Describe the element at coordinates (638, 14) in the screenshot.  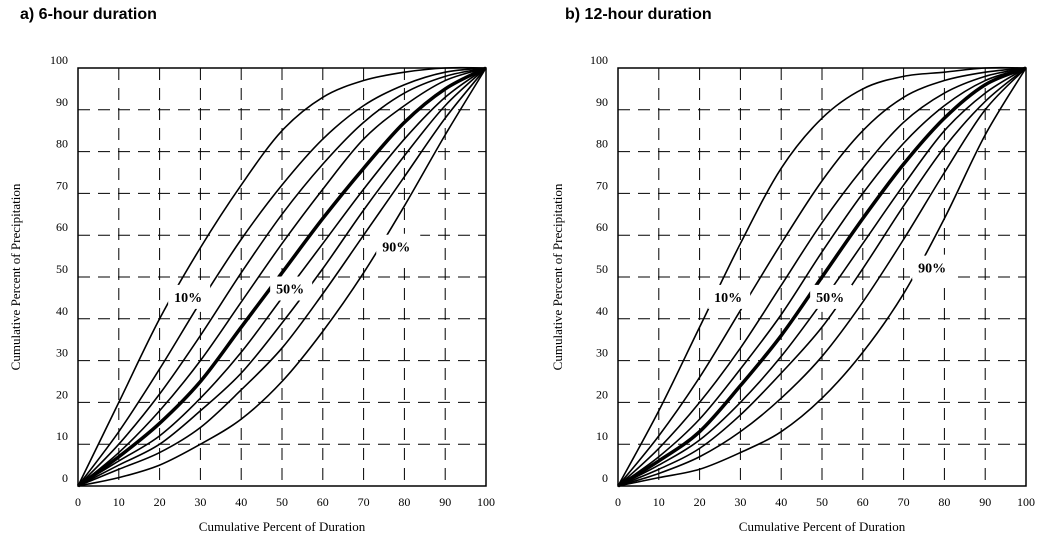
I see `chart-title-12-hour: b) 12-hour duration` at that location.